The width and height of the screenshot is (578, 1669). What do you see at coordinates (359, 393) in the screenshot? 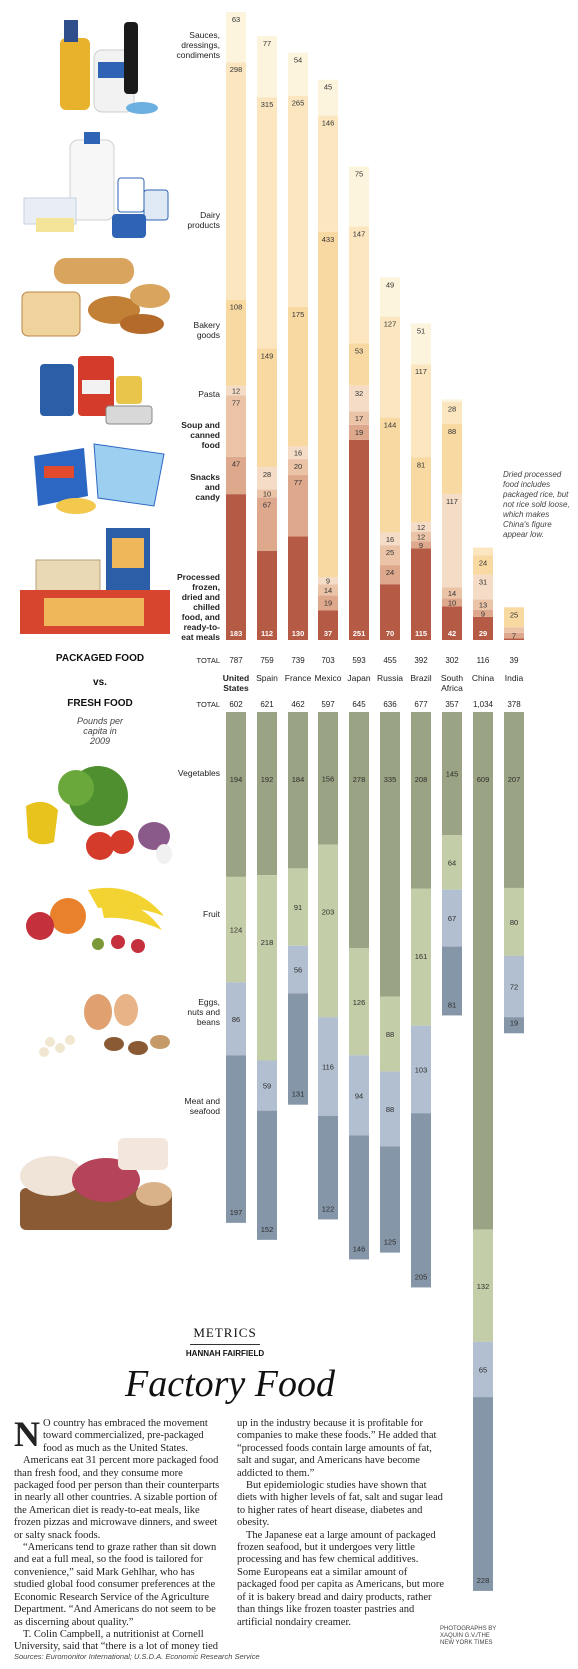
I see `packaged-value-label: 32` at bounding box center [359, 393].